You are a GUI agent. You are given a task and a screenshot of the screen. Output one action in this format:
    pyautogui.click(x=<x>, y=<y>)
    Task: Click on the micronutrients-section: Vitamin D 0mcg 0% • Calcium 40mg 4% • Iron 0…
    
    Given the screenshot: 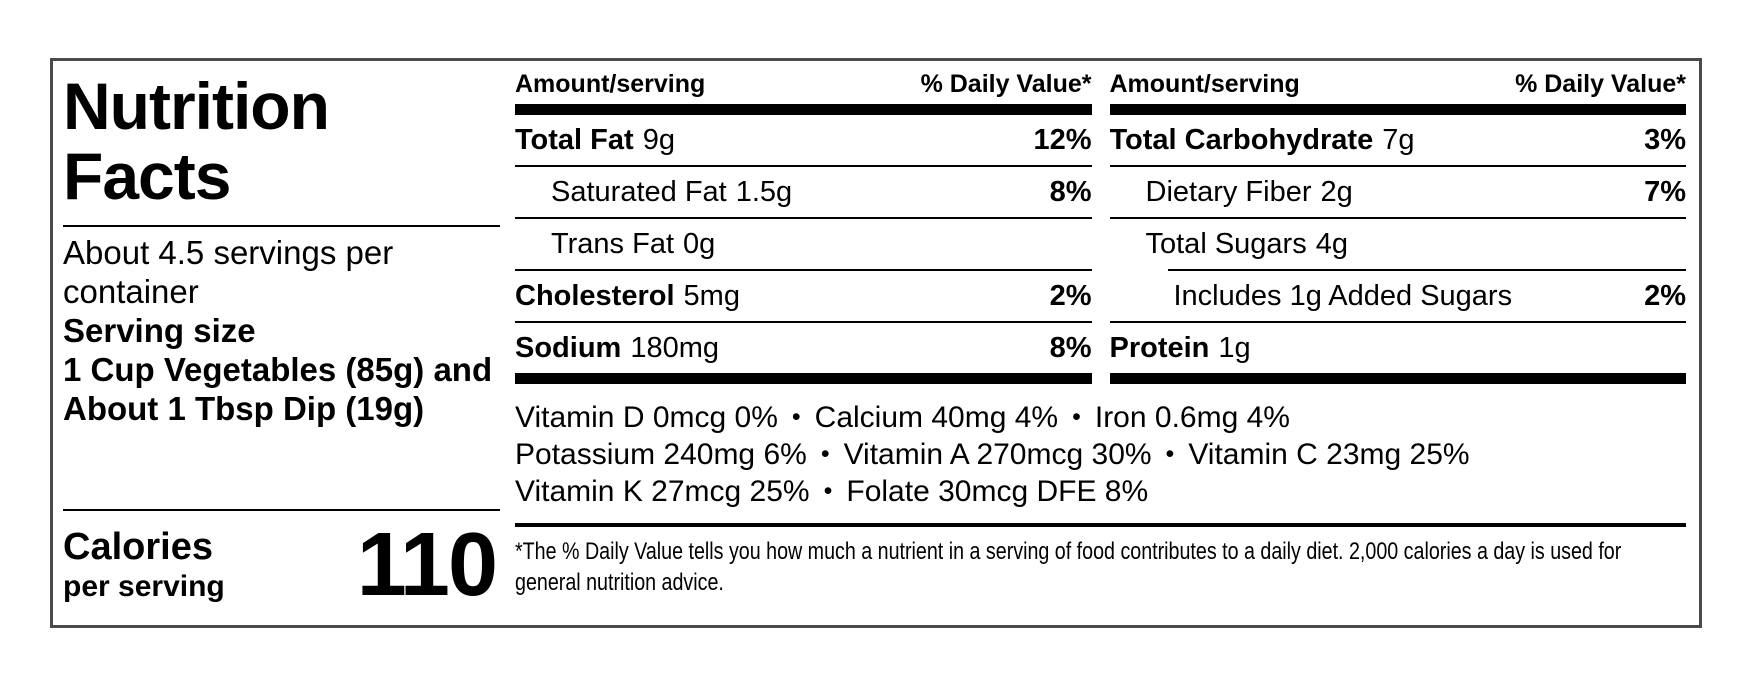 What is the action you would take?
    pyautogui.click(x=1100, y=454)
    